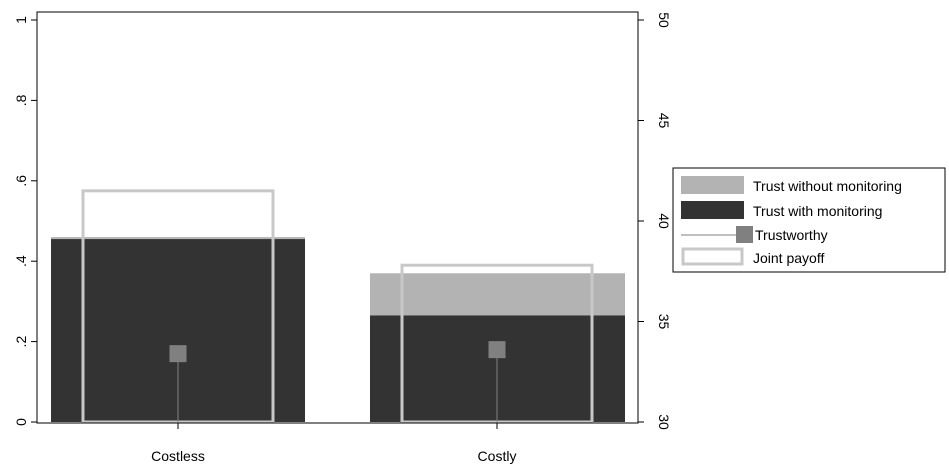 Image resolution: width=949 pixels, height=470 pixels. I want to click on left-tick-label-3: .6, so click(21, 181).